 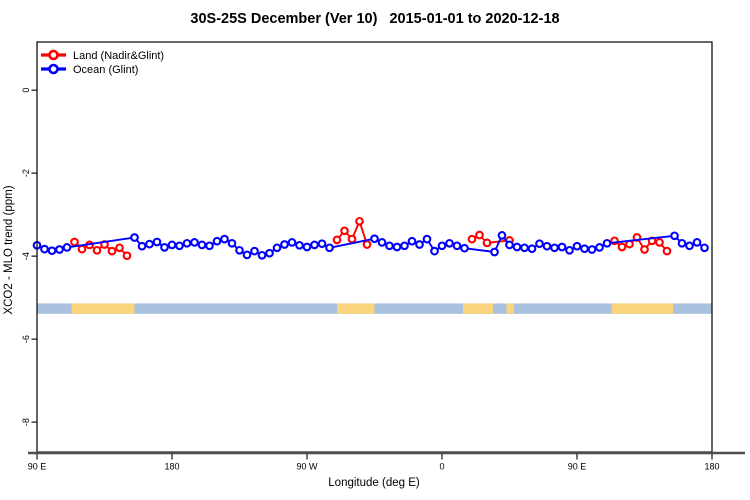 I want to click on legend-marker-land-icon, so click(x=53, y=55).